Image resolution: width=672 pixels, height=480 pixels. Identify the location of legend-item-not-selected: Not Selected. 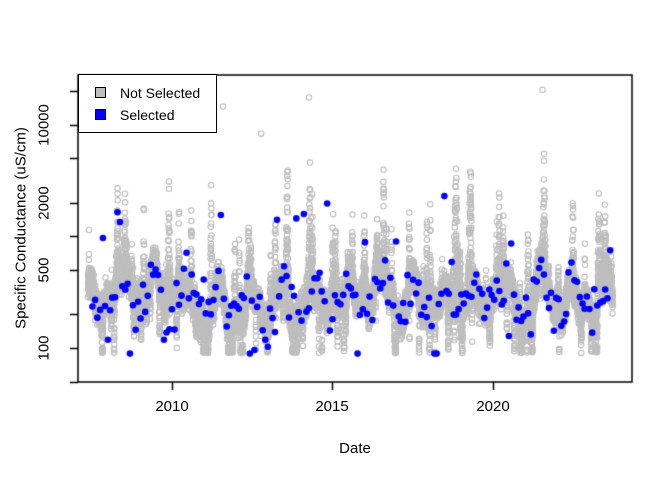
(147, 93).